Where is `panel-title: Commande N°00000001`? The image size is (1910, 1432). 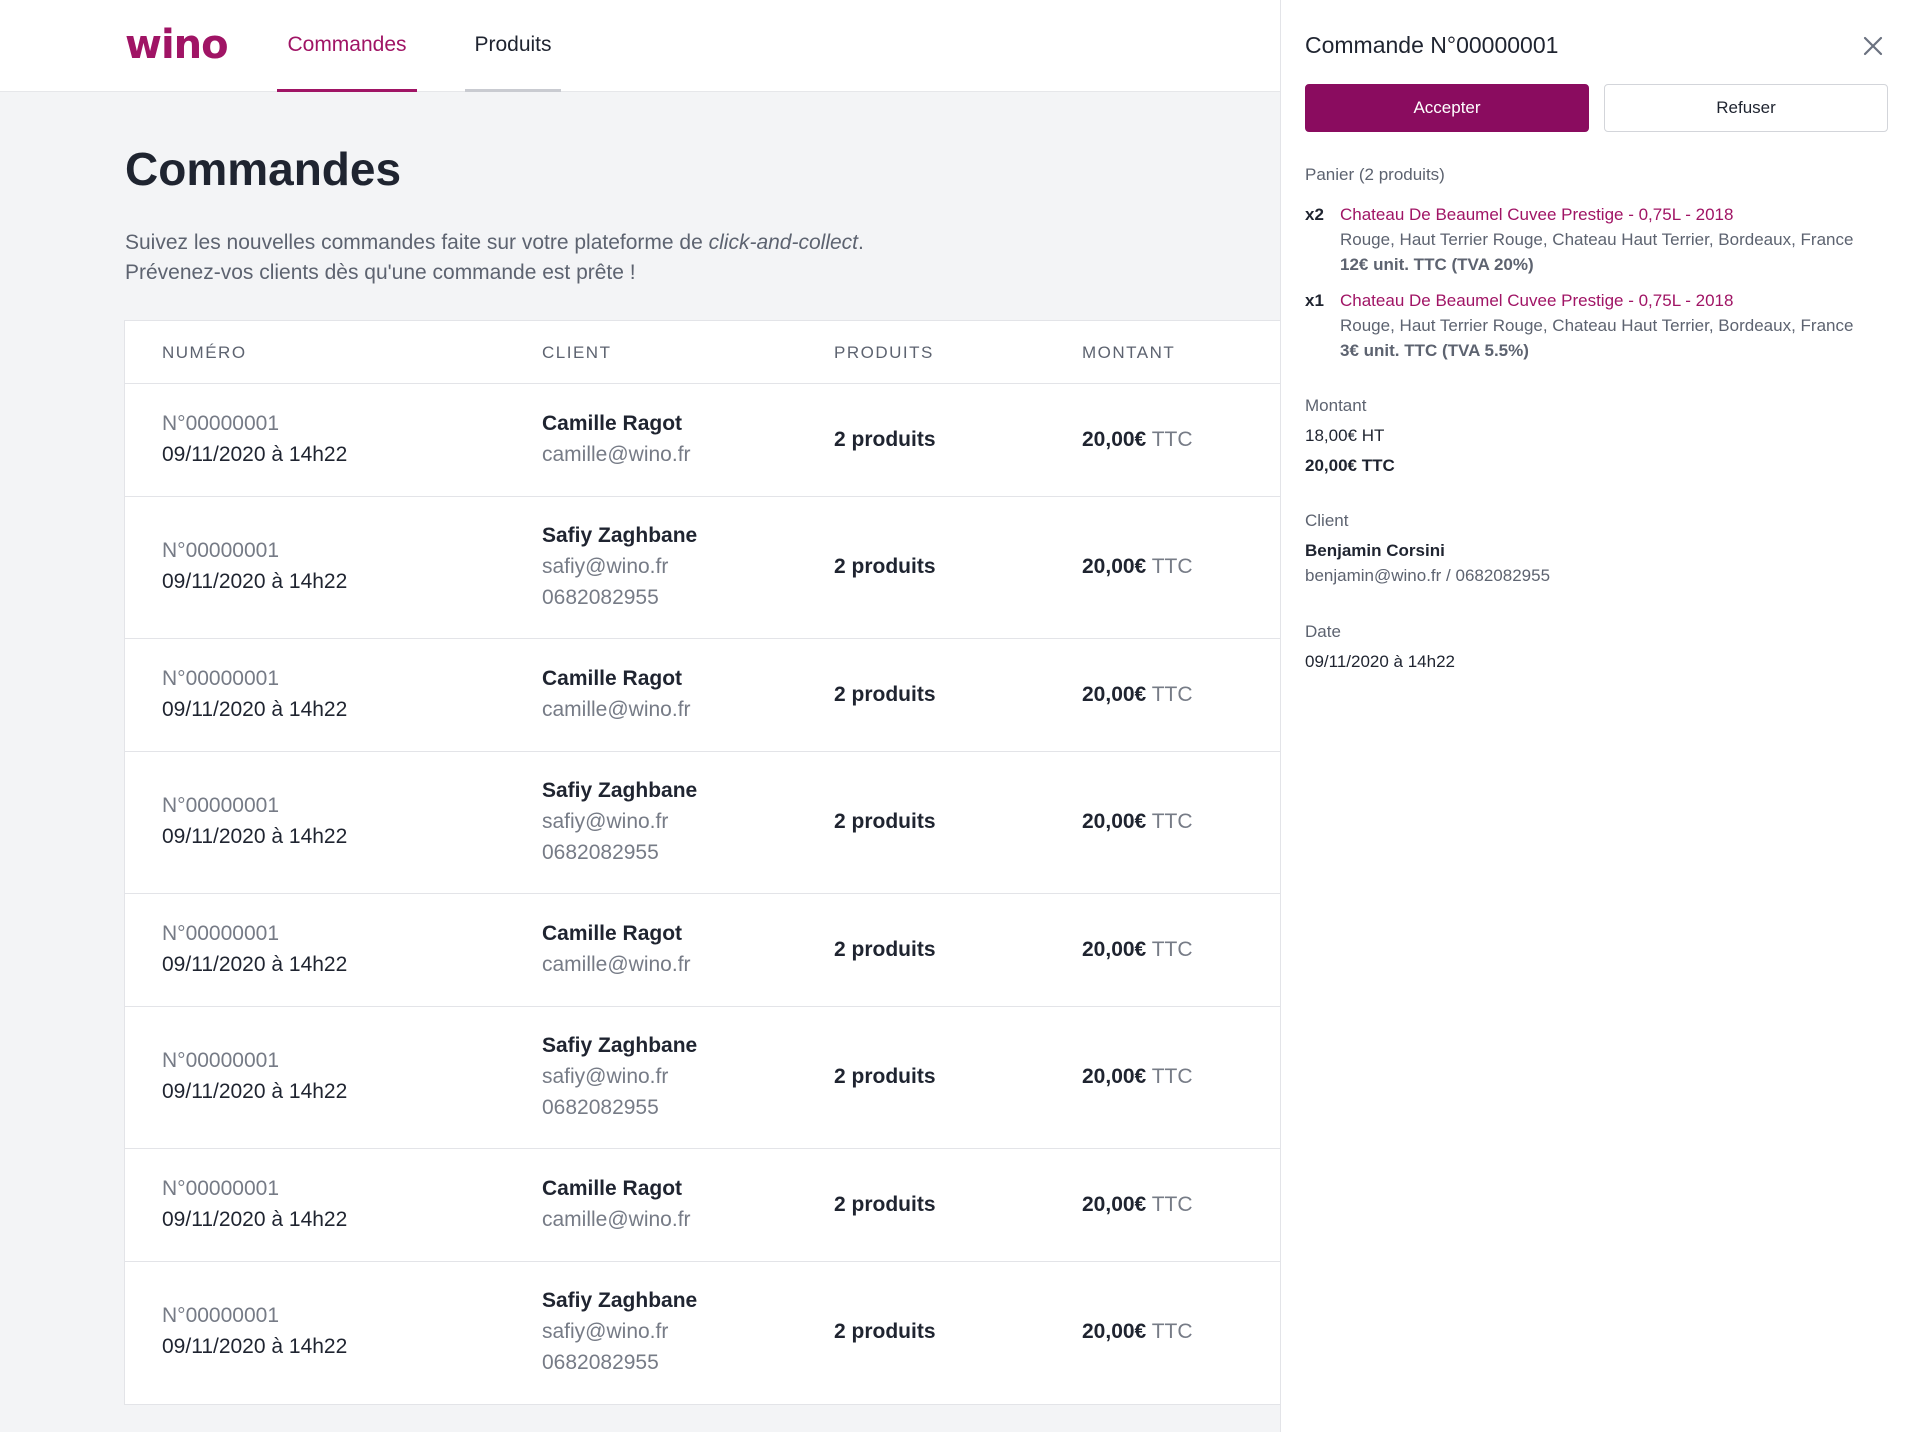
panel-title: Commande N°00000001 is located at coordinates (1432, 45).